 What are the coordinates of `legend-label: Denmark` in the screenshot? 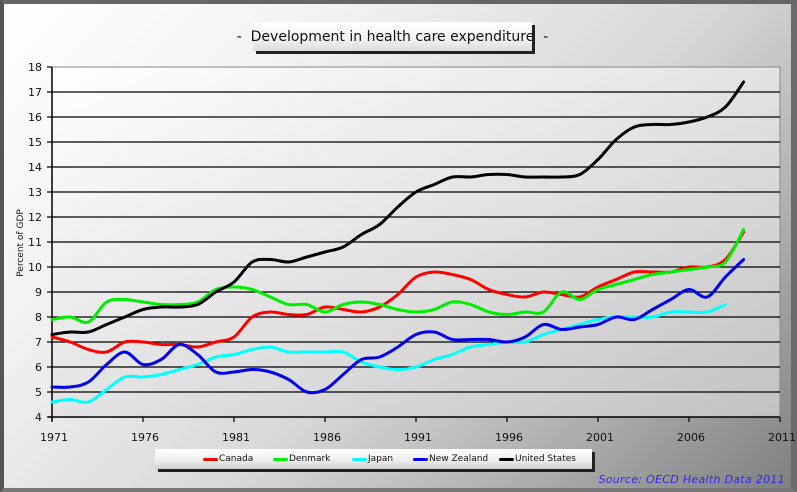 It's located at (310, 459).